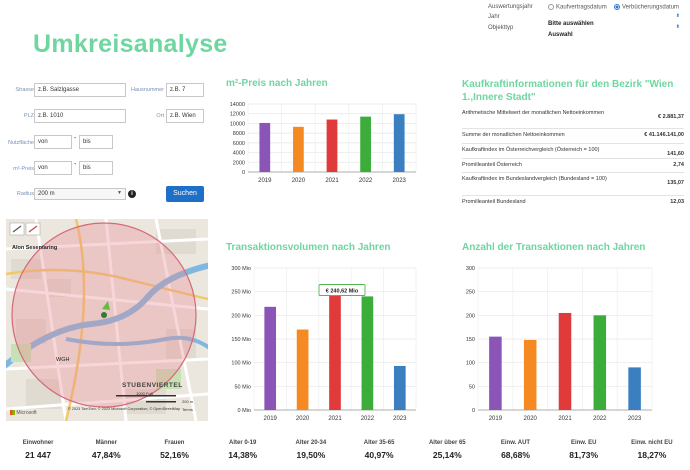 The width and height of the screenshot is (690, 470). What do you see at coordinates (473, 411) in the screenshot?
I see `y-tick-label: 0` at bounding box center [473, 411].